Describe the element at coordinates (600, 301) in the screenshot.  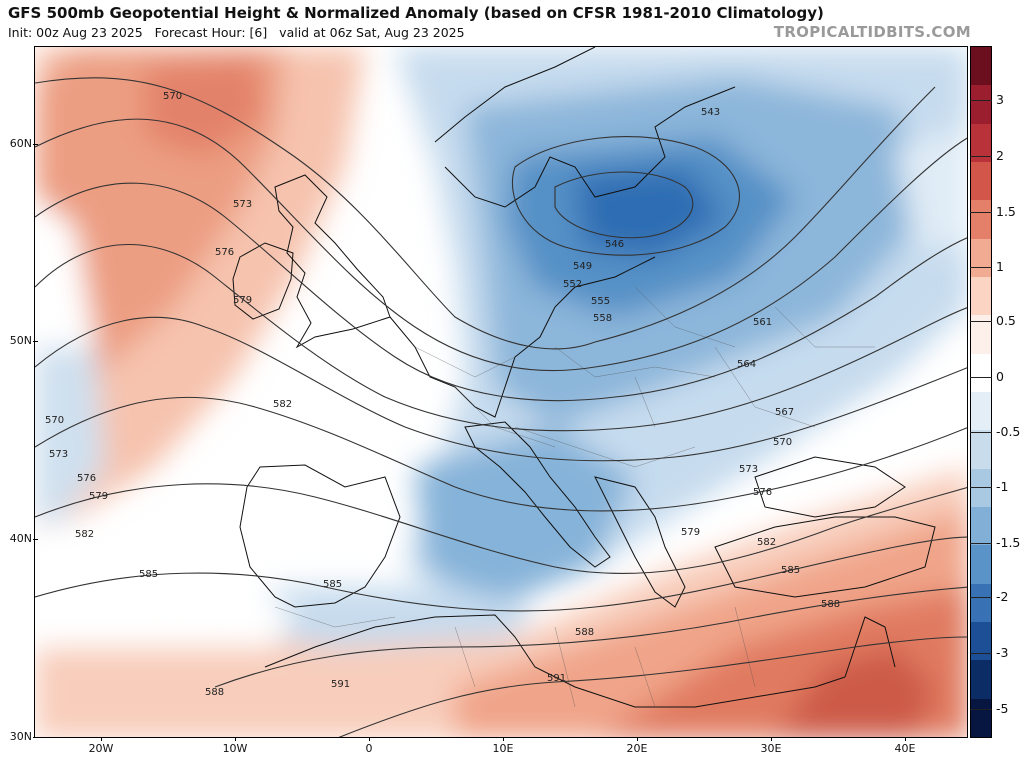
I see `contour-label: 555` at that location.